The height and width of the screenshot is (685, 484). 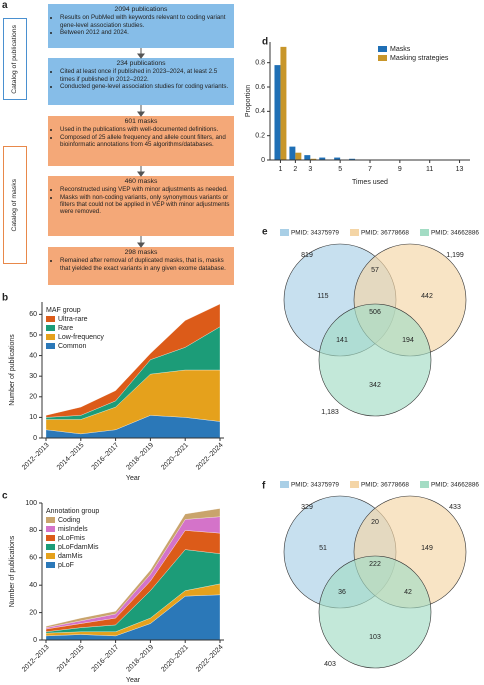 I want to click on legend-title: MAF group, so click(x=63, y=310).